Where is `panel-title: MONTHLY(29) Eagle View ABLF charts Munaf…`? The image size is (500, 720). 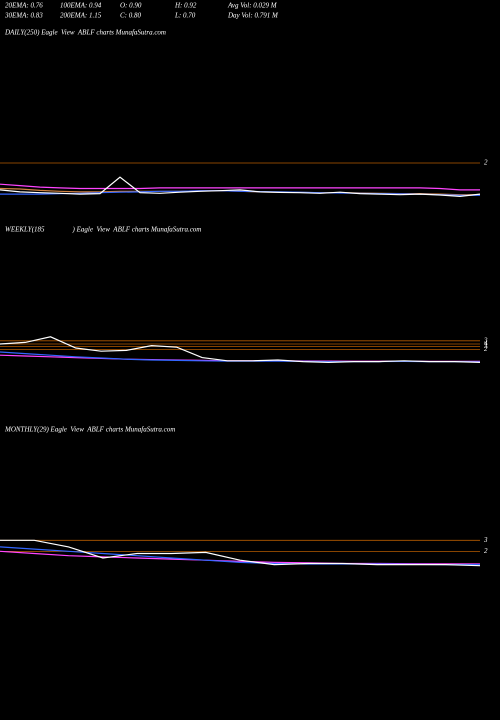 panel-title: MONTHLY(29) Eagle View ABLF charts Munaf… is located at coordinates (89, 430).